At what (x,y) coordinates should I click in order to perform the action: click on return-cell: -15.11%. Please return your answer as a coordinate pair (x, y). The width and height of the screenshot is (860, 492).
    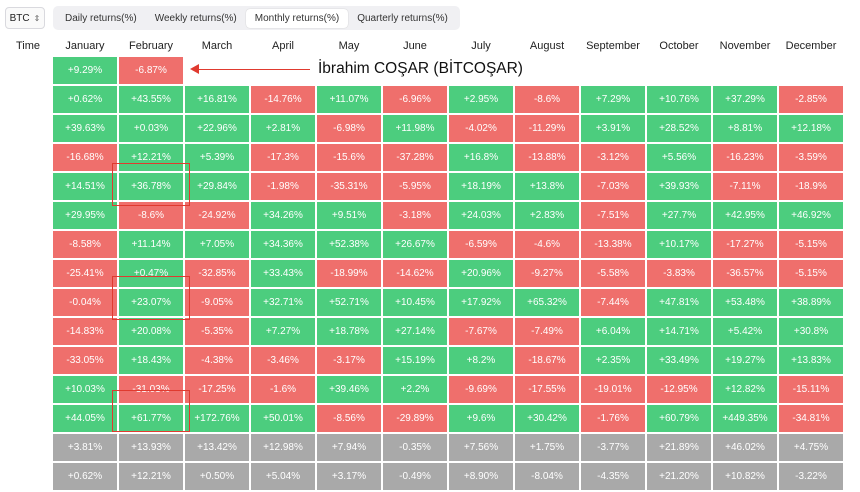
    Looking at the image, I should click on (811, 389).